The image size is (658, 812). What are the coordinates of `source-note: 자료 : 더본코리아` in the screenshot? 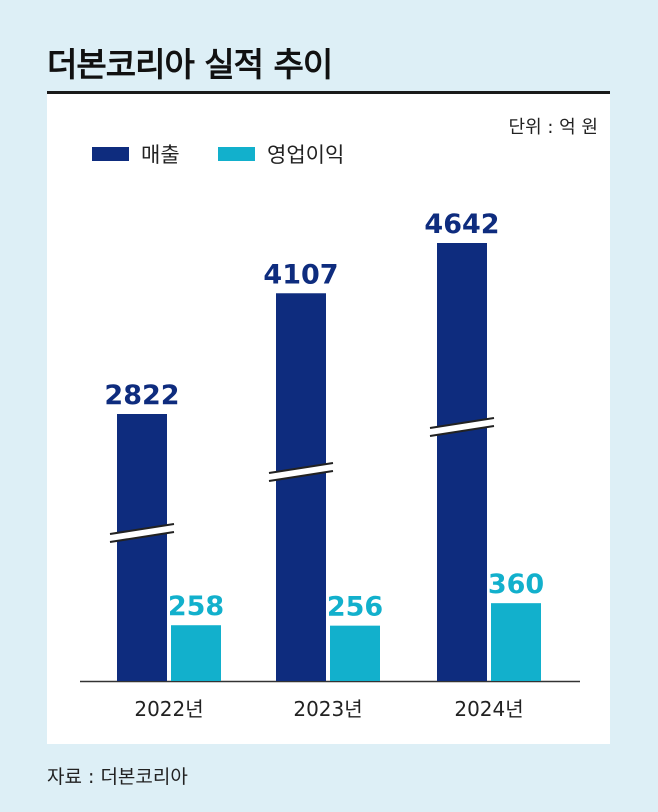 It's located at (117, 777).